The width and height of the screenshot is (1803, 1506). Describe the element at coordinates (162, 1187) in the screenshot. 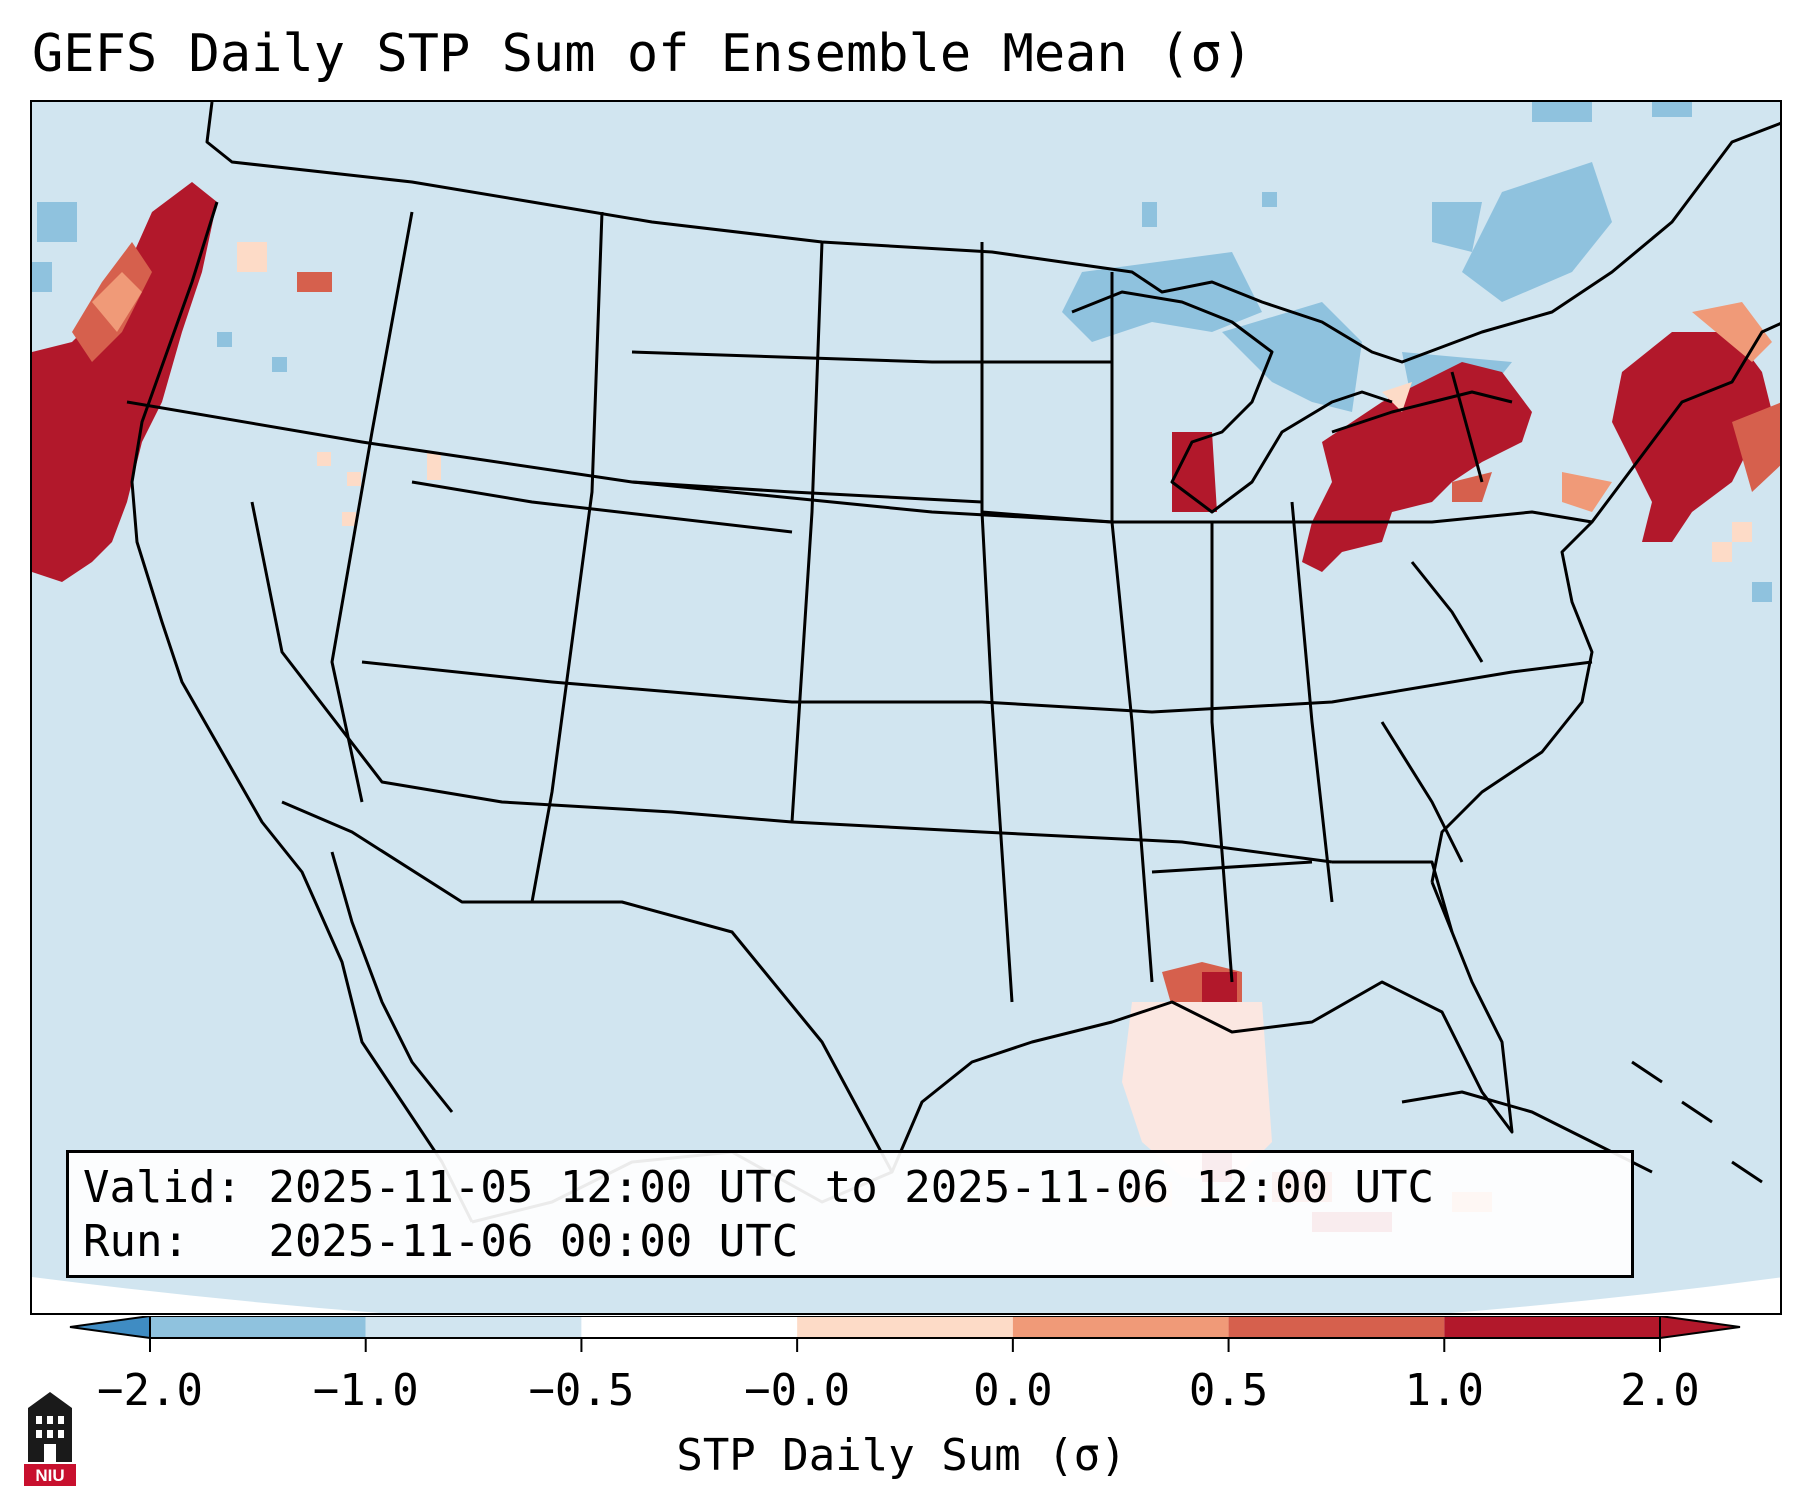

I see `valid-label: Valid:` at that location.